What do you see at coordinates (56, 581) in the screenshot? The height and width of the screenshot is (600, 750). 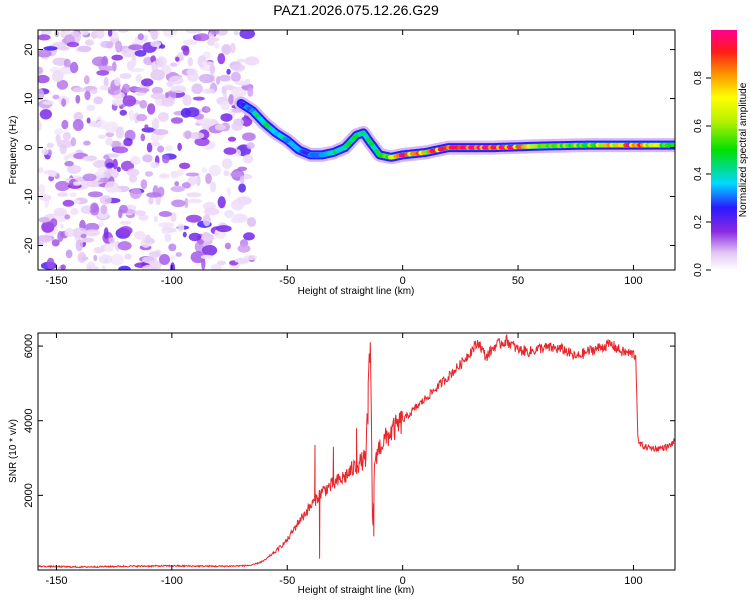 I see `x-tick-label: -150` at bounding box center [56, 581].